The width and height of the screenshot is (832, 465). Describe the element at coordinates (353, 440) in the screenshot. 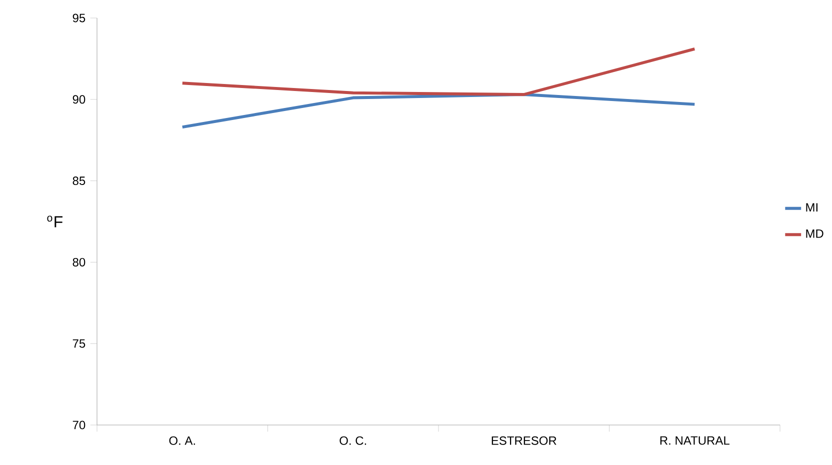

I see `x-tick-label: O. C.` at that location.